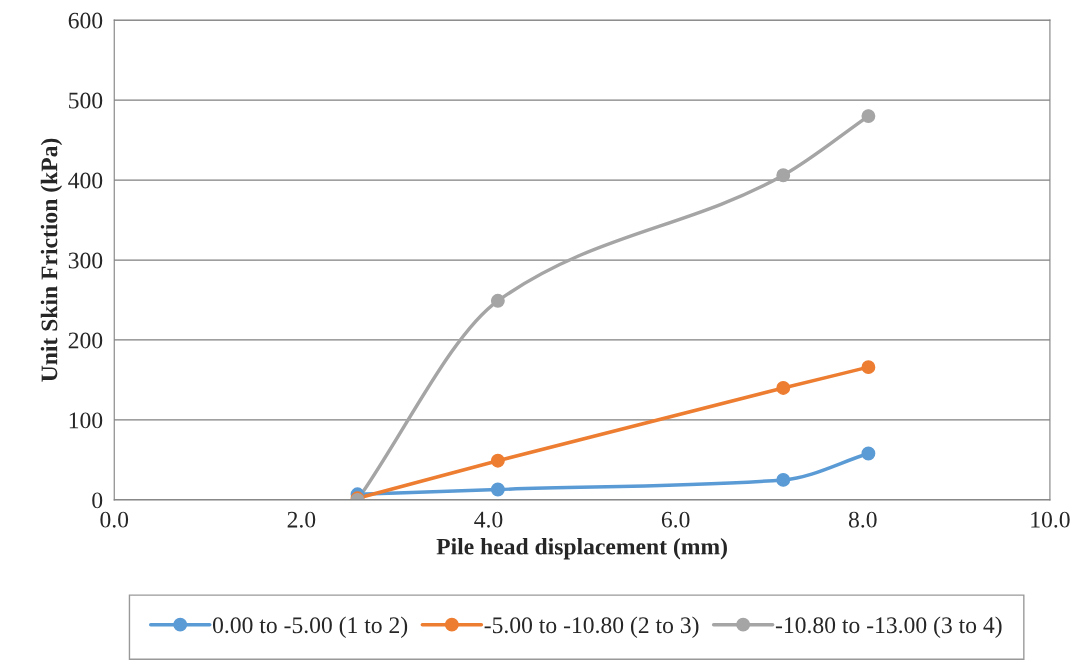  I want to click on y-tick-label: 0, so click(97, 500).